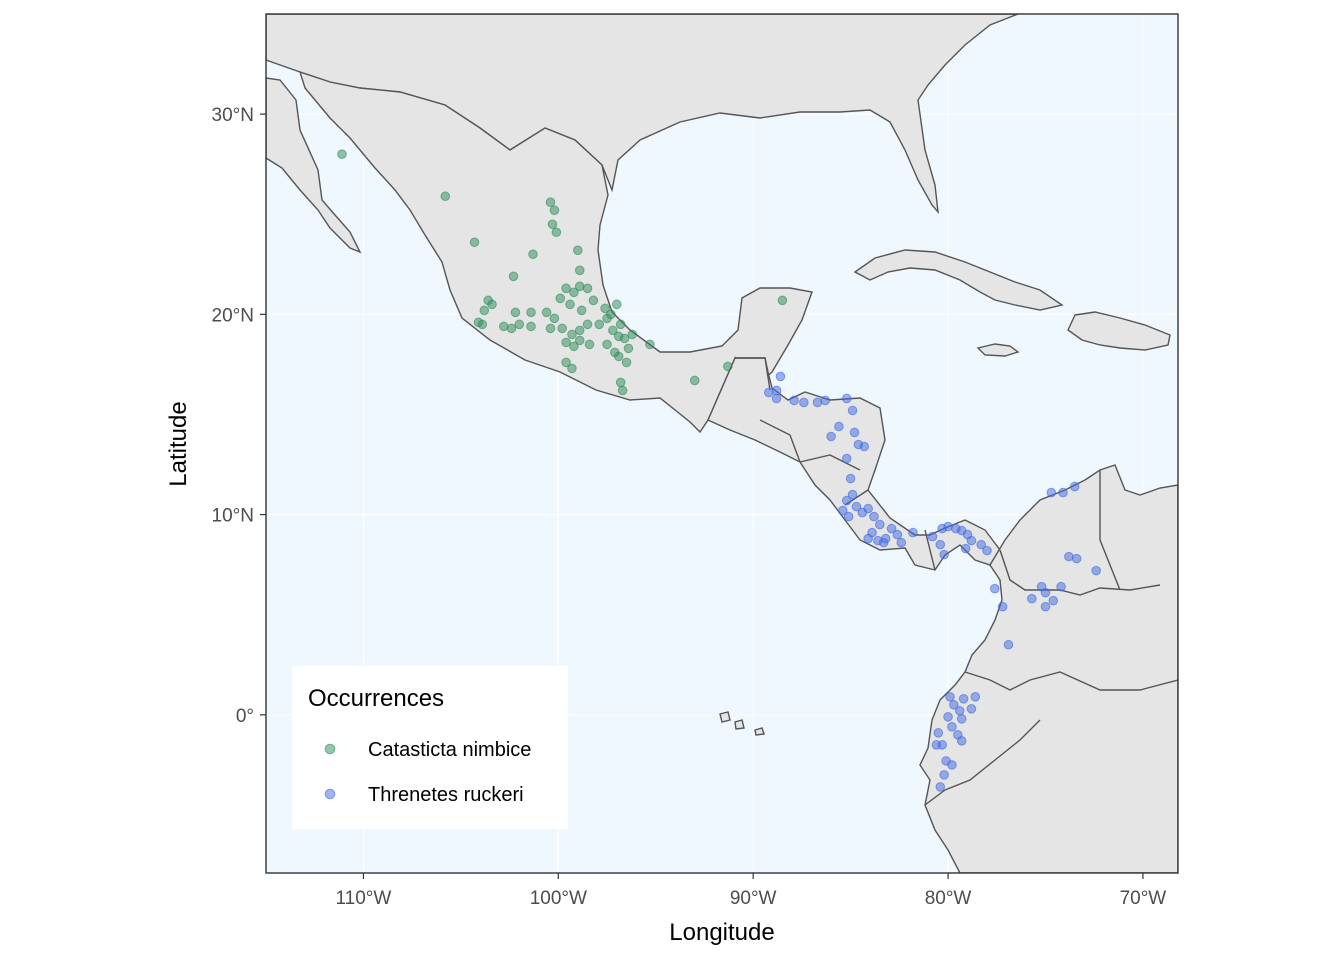 Image resolution: width=1344 pixels, height=960 pixels. I want to click on x-tick-label-0: 110°W, so click(364, 898).